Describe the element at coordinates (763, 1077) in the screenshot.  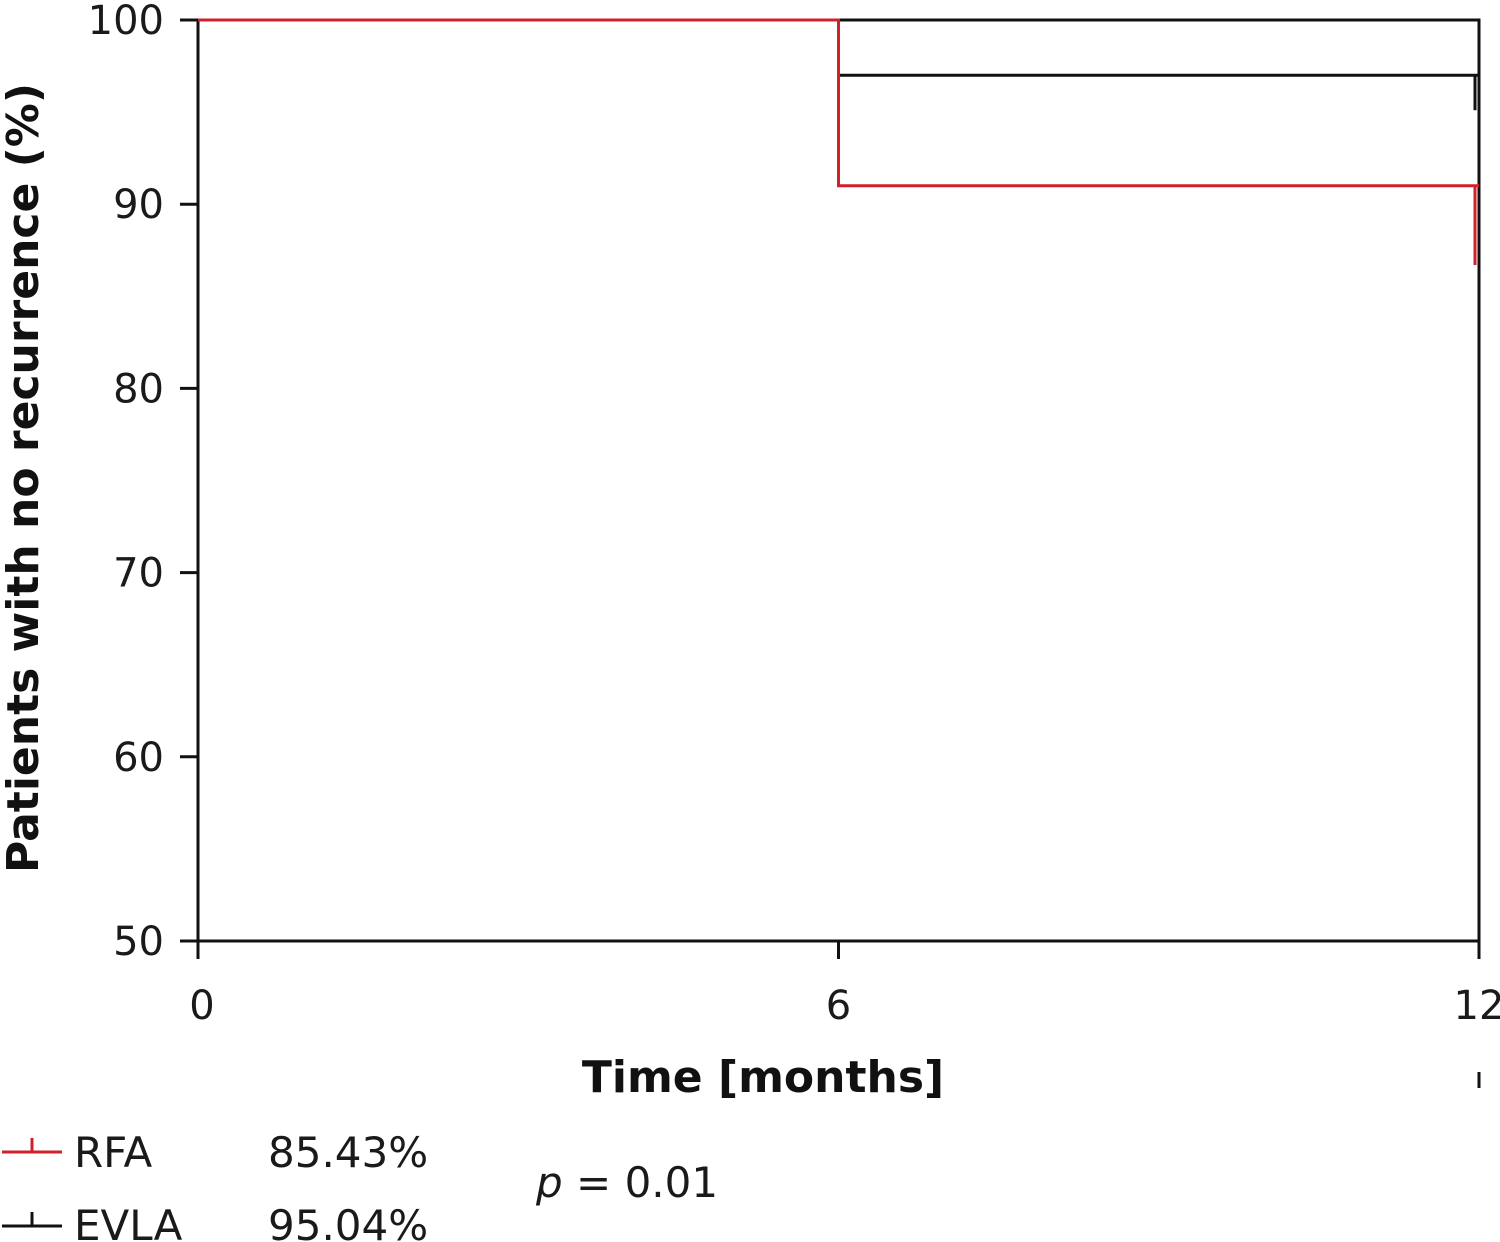
I see `x-axis-title: Time [months]` at that location.